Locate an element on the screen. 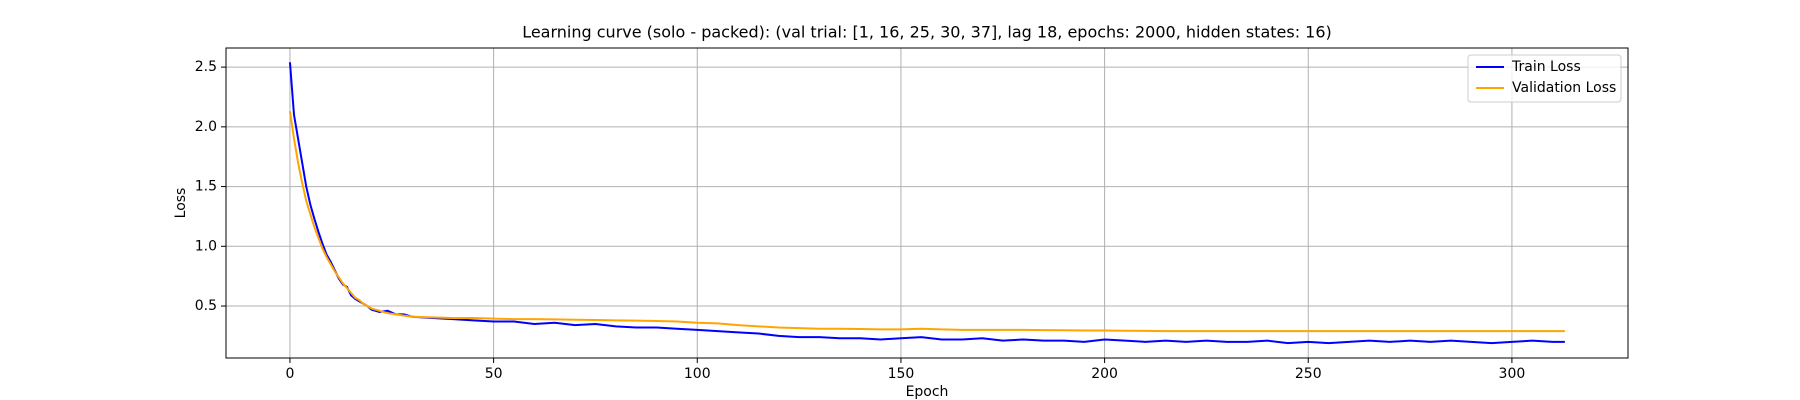 The height and width of the screenshot is (400, 1800). x-tick-label: 50 is located at coordinates (494, 374).